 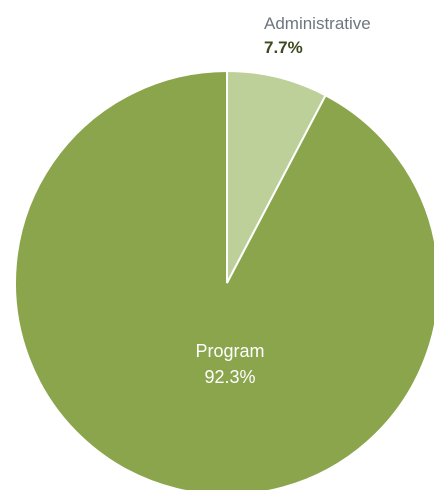 I want to click on slice-value-administrative: 7.7%, so click(x=283, y=47).